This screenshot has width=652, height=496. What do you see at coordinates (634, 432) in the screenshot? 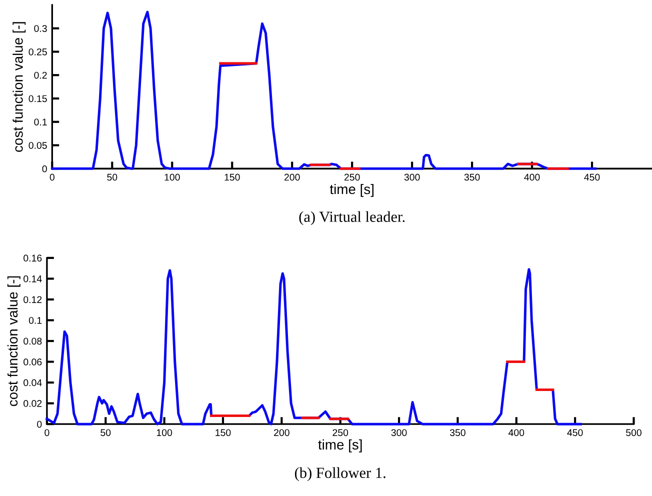
I see `x-tick-label: 500` at bounding box center [634, 432].